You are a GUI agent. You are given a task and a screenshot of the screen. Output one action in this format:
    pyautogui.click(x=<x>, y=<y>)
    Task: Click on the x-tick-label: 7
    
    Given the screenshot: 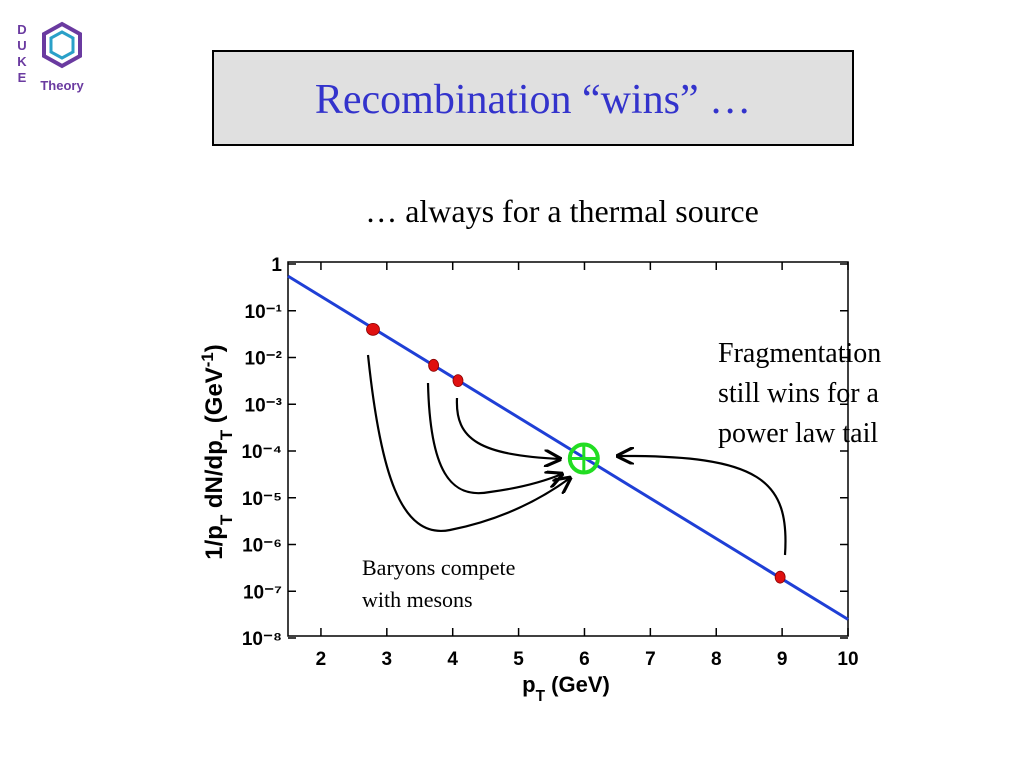 What is the action you would take?
    pyautogui.click(x=650, y=659)
    